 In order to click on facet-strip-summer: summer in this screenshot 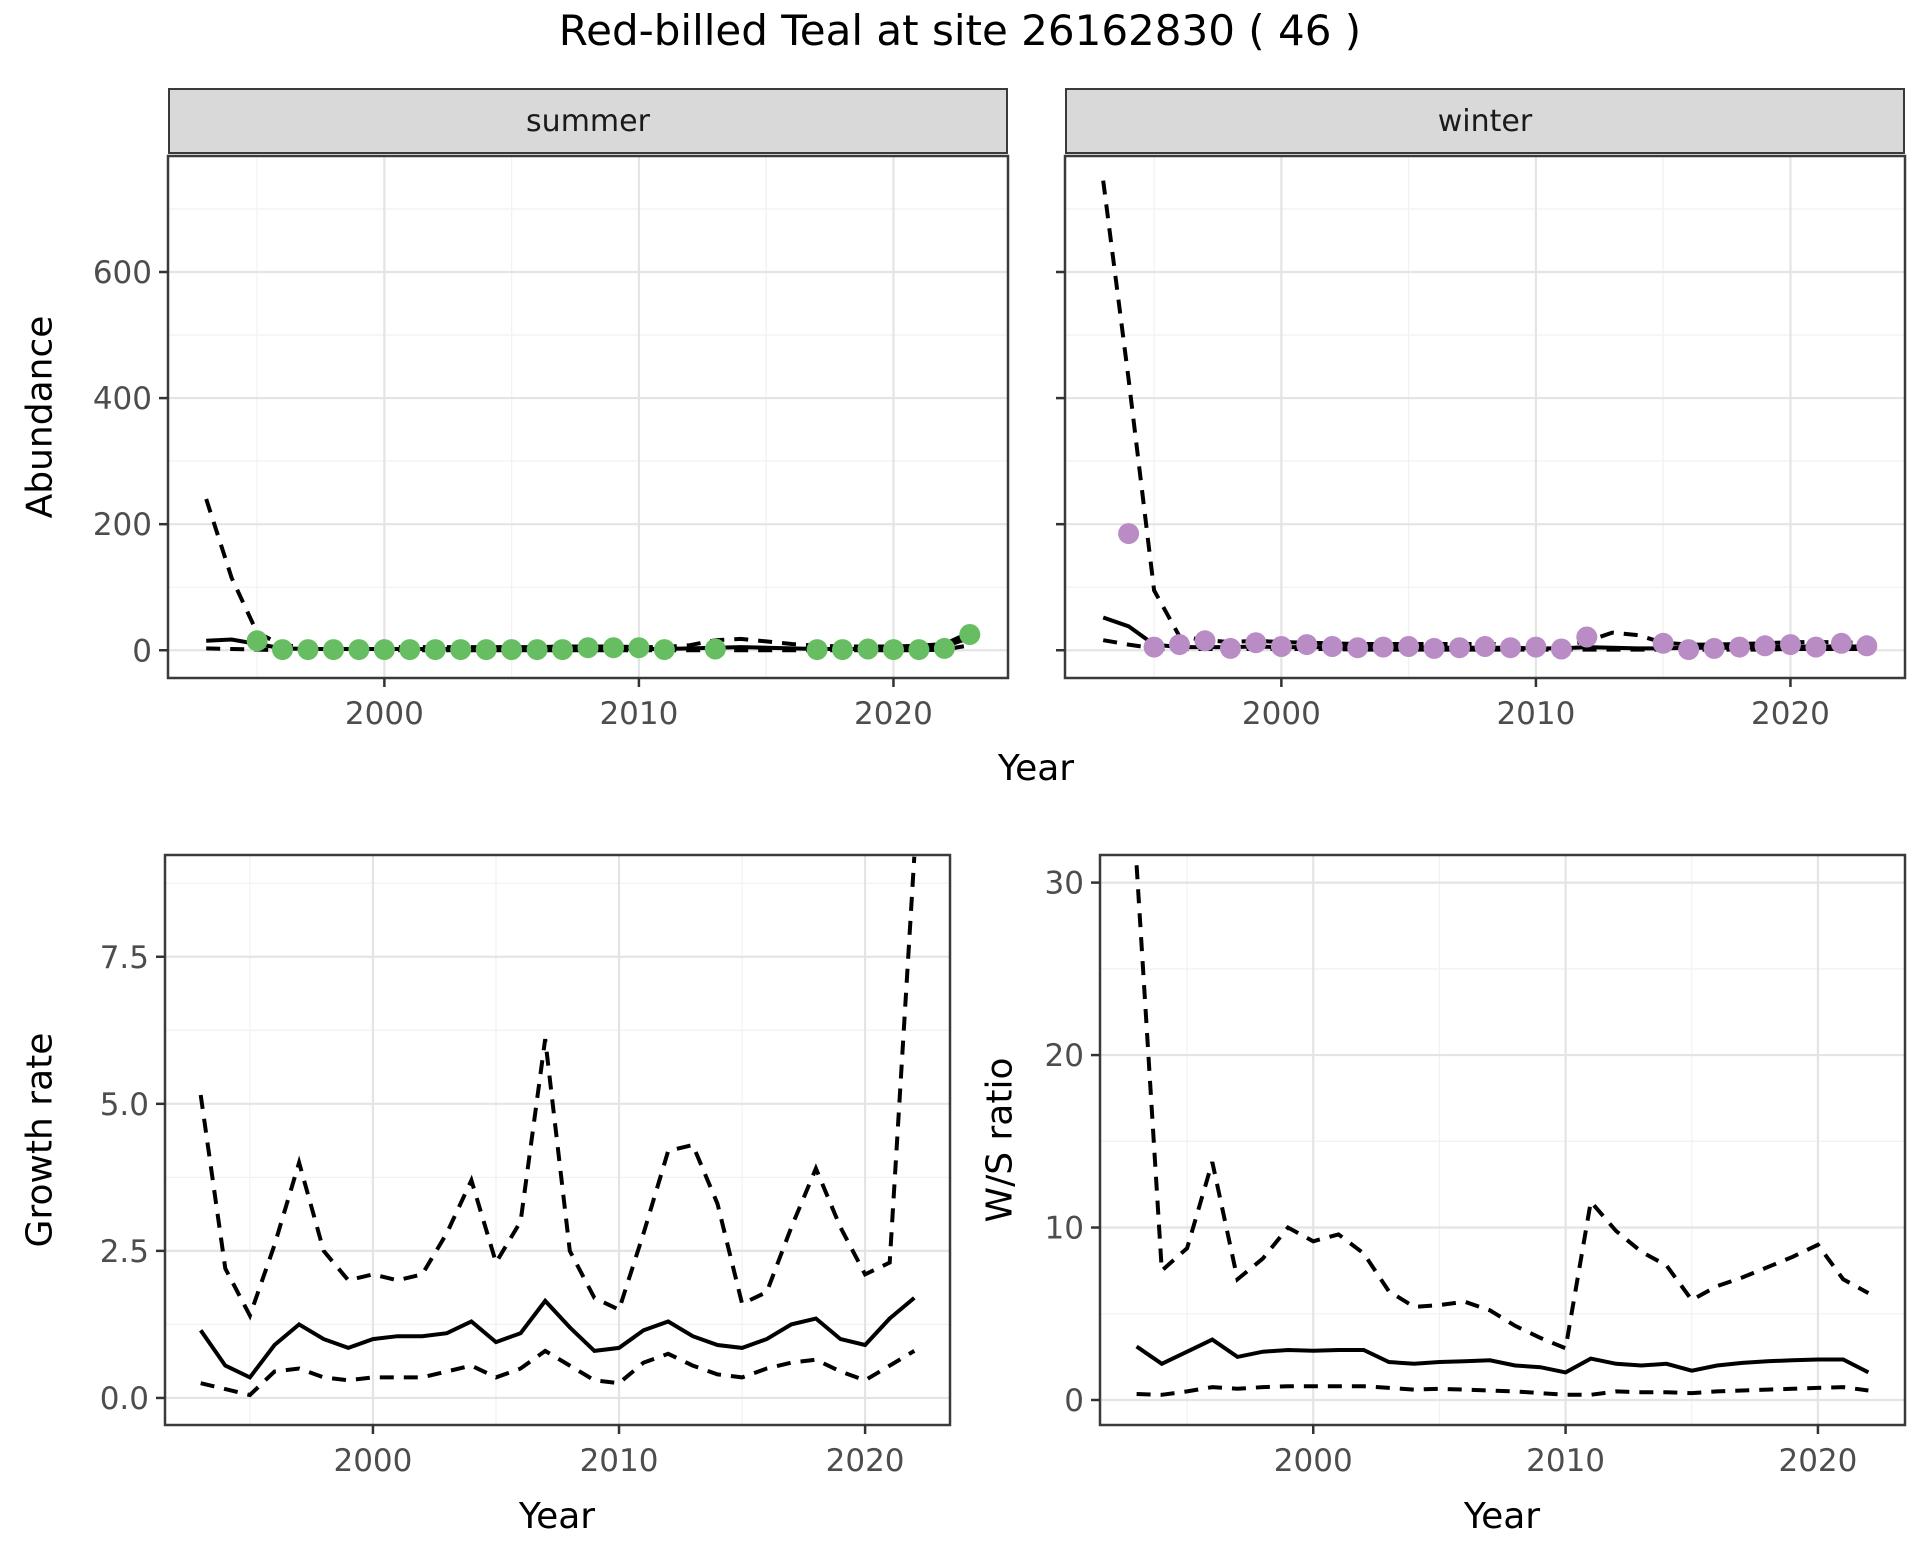, I will do `click(588, 121)`.